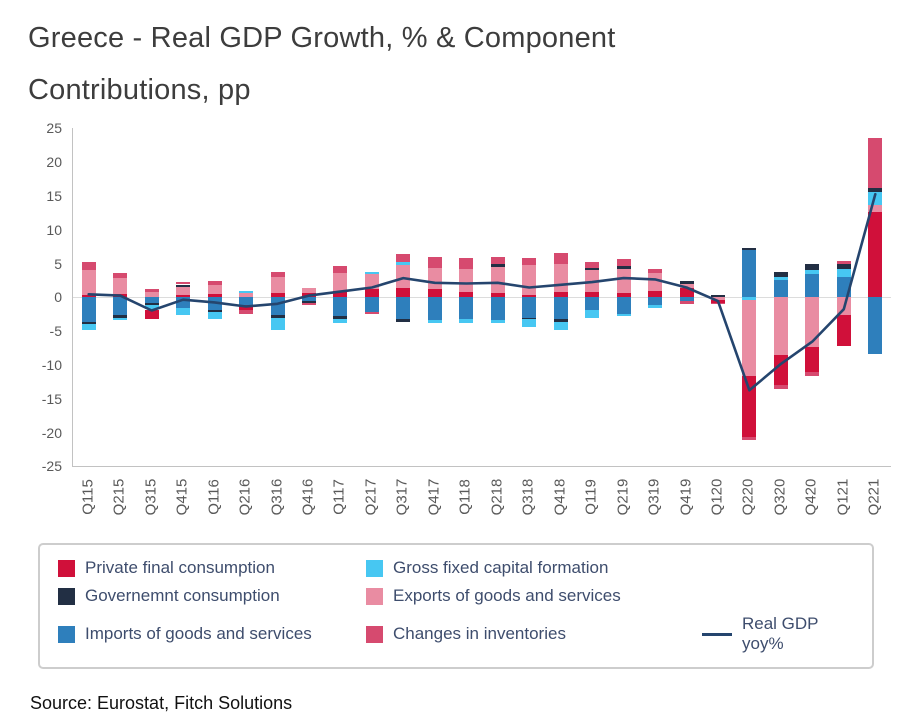 This screenshot has width=916, height=714. I want to click on x-tick-label: Q116, so click(214, 497).